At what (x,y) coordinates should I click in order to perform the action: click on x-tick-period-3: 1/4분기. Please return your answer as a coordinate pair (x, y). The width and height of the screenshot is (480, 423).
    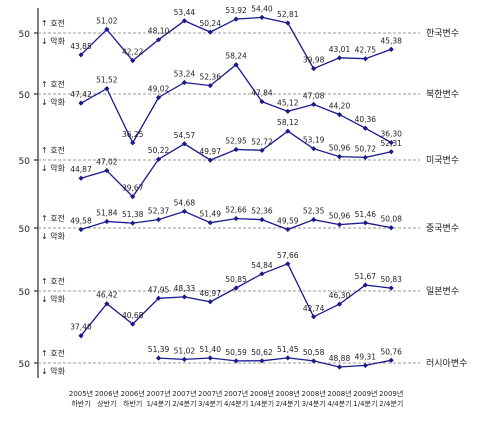
    Looking at the image, I should click on (158, 403).